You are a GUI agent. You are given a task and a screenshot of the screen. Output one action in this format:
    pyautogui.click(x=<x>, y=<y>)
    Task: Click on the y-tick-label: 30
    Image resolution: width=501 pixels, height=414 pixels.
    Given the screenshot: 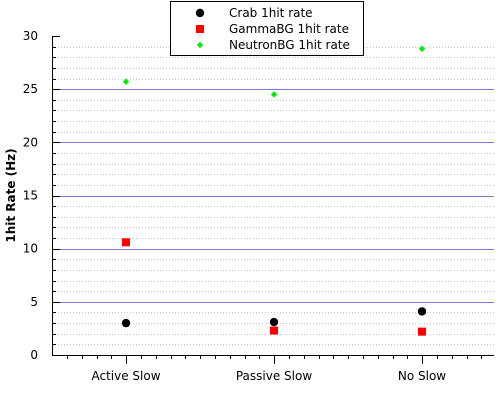 What is the action you would take?
    pyautogui.click(x=30, y=36)
    